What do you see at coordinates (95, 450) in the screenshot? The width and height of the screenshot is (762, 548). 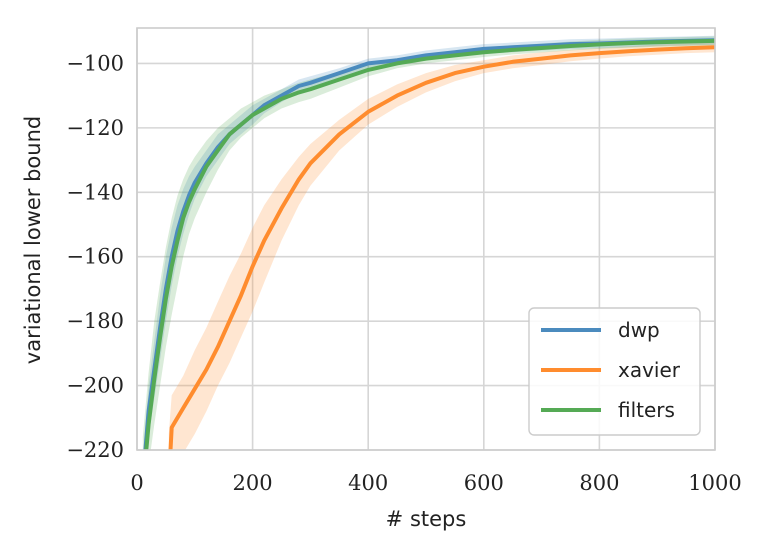 I see `y-tick-label-6: −220` at bounding box center [95, 450].